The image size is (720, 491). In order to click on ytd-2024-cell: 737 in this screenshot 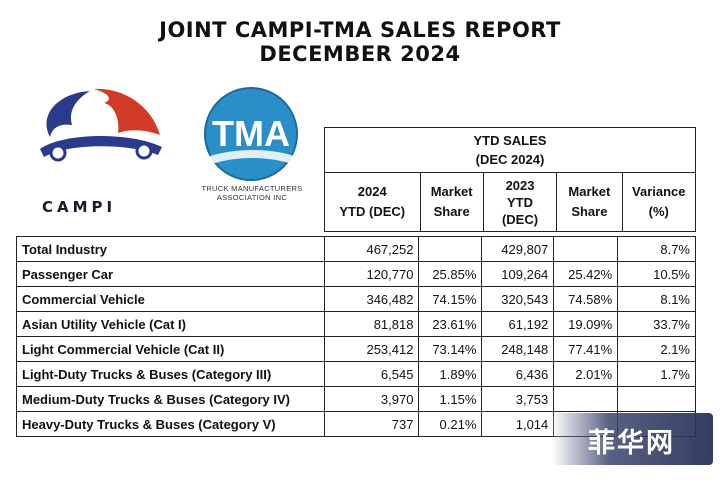, I will do `click(371, 424)`.